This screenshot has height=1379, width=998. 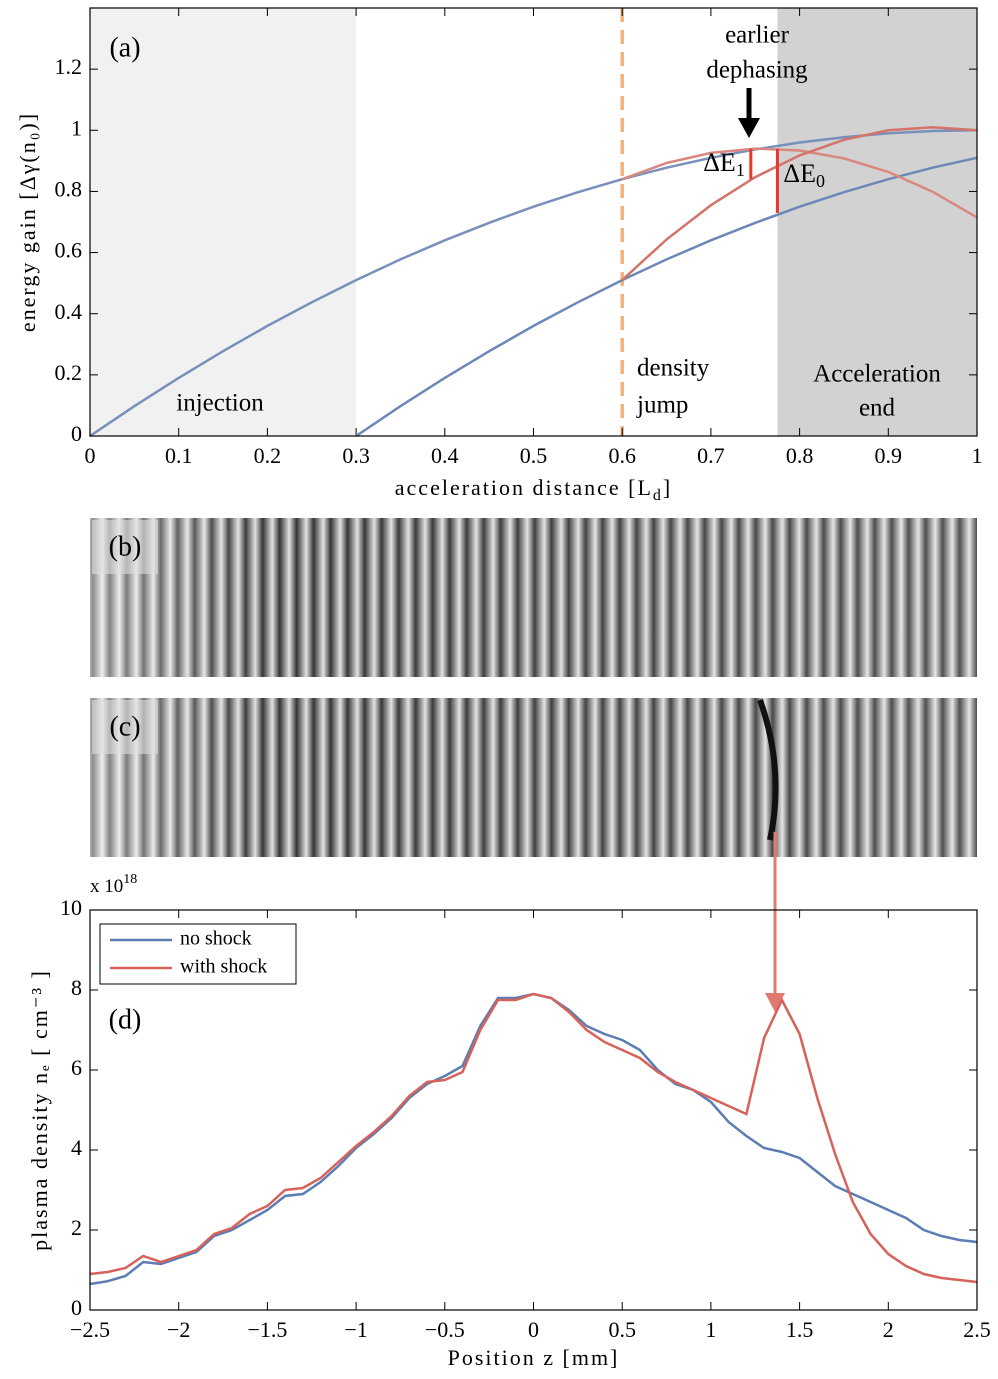 I want to click on x-axis-label: acceleration distance [Ld], so click(x=533, y=489).